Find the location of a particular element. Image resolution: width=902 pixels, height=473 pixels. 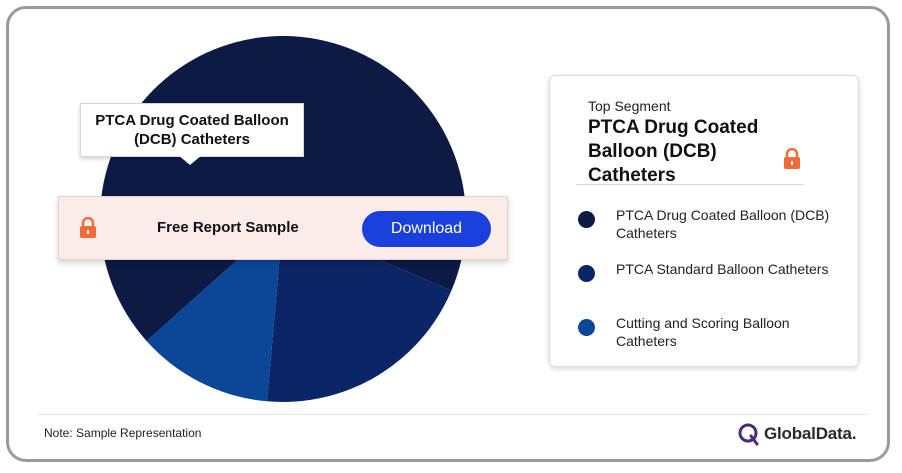

legend-label: Cutting and Scoring Balloon Catheters is located at coordinates (703, 332).